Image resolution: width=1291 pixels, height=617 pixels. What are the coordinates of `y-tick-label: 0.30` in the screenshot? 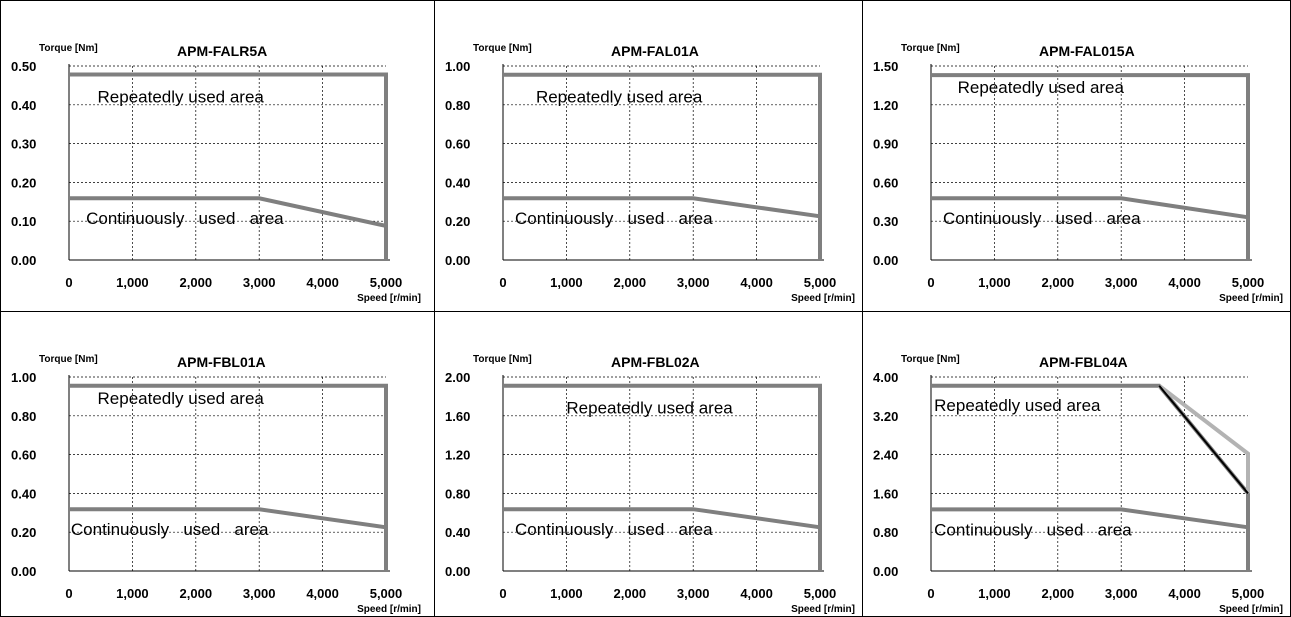 It's located at (23, 144).